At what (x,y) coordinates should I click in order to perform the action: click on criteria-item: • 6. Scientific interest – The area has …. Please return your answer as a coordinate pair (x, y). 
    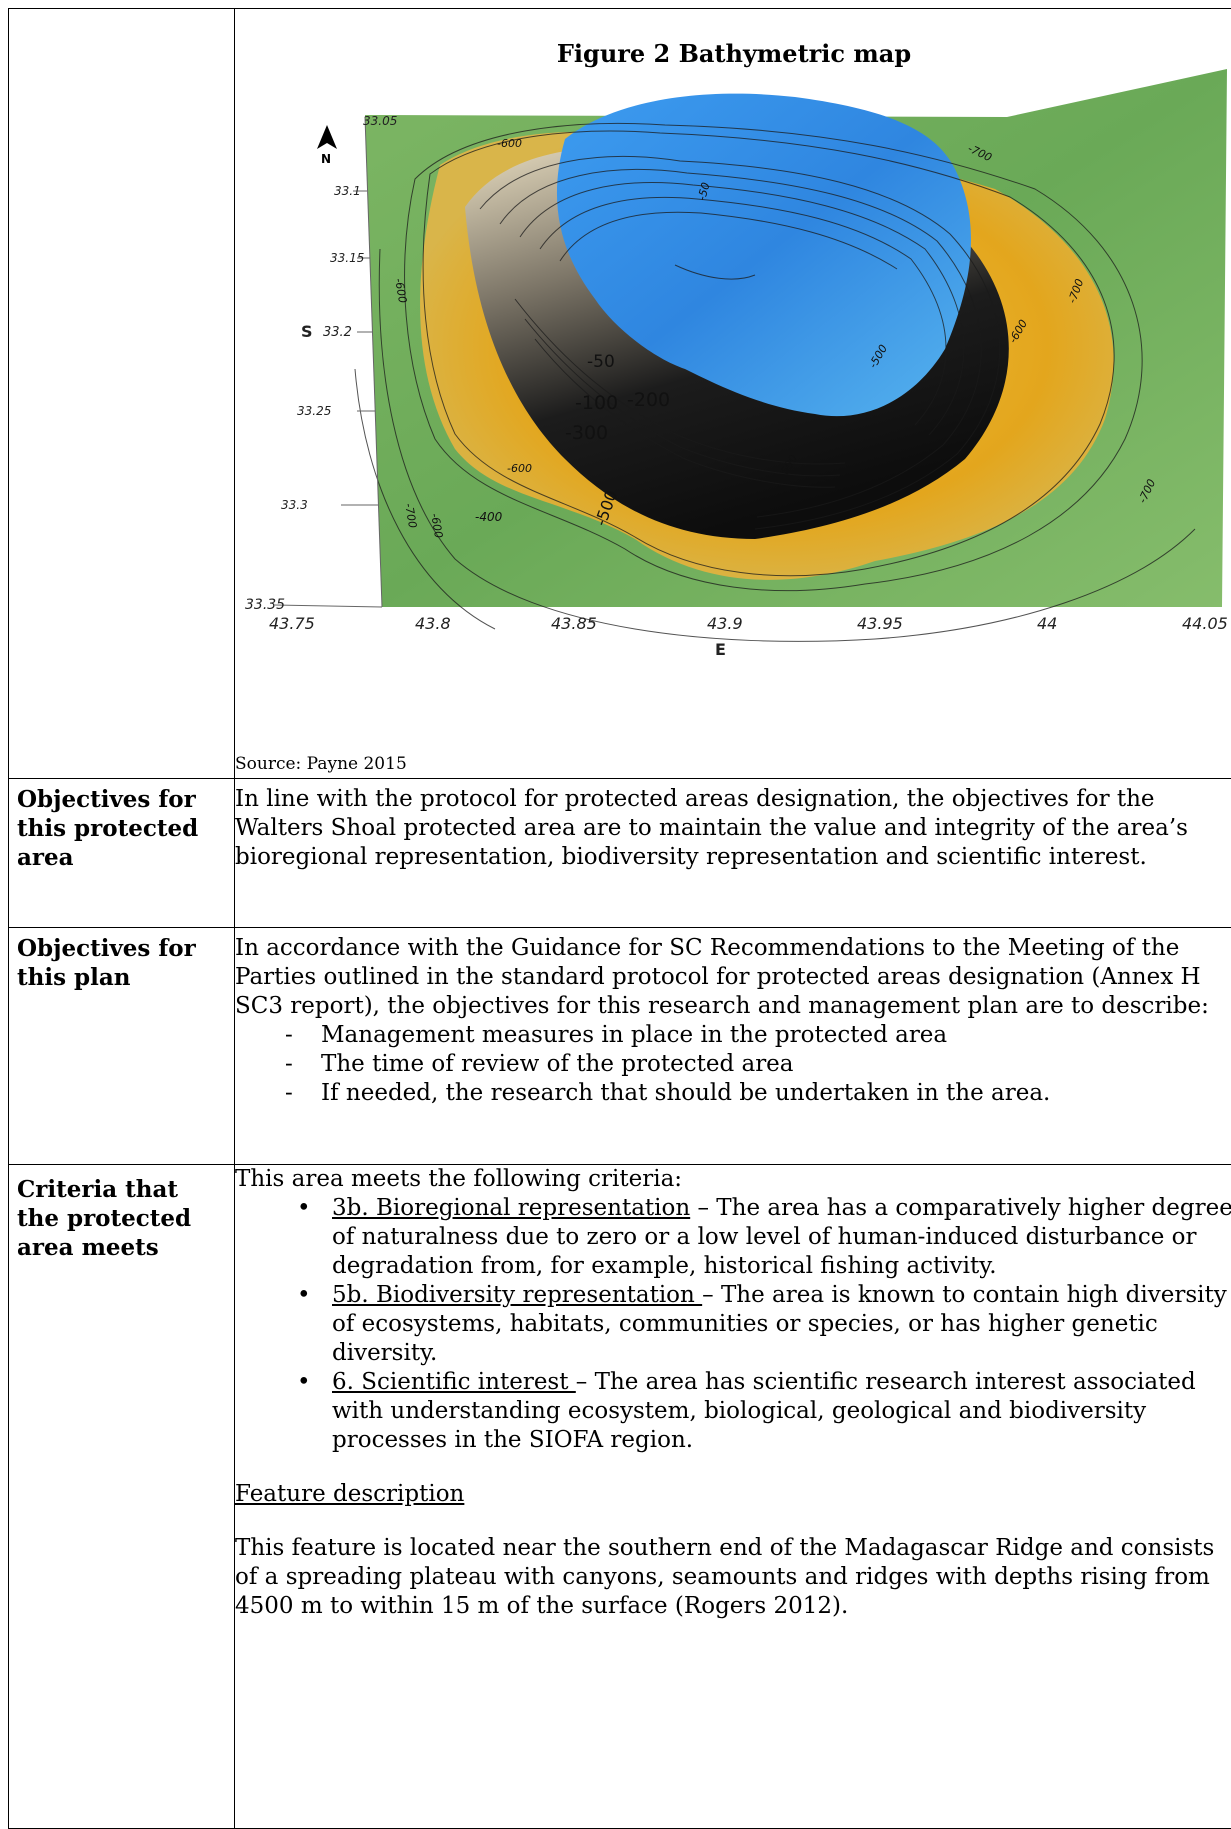
    Looking at the image, I should click on (733, 1411).